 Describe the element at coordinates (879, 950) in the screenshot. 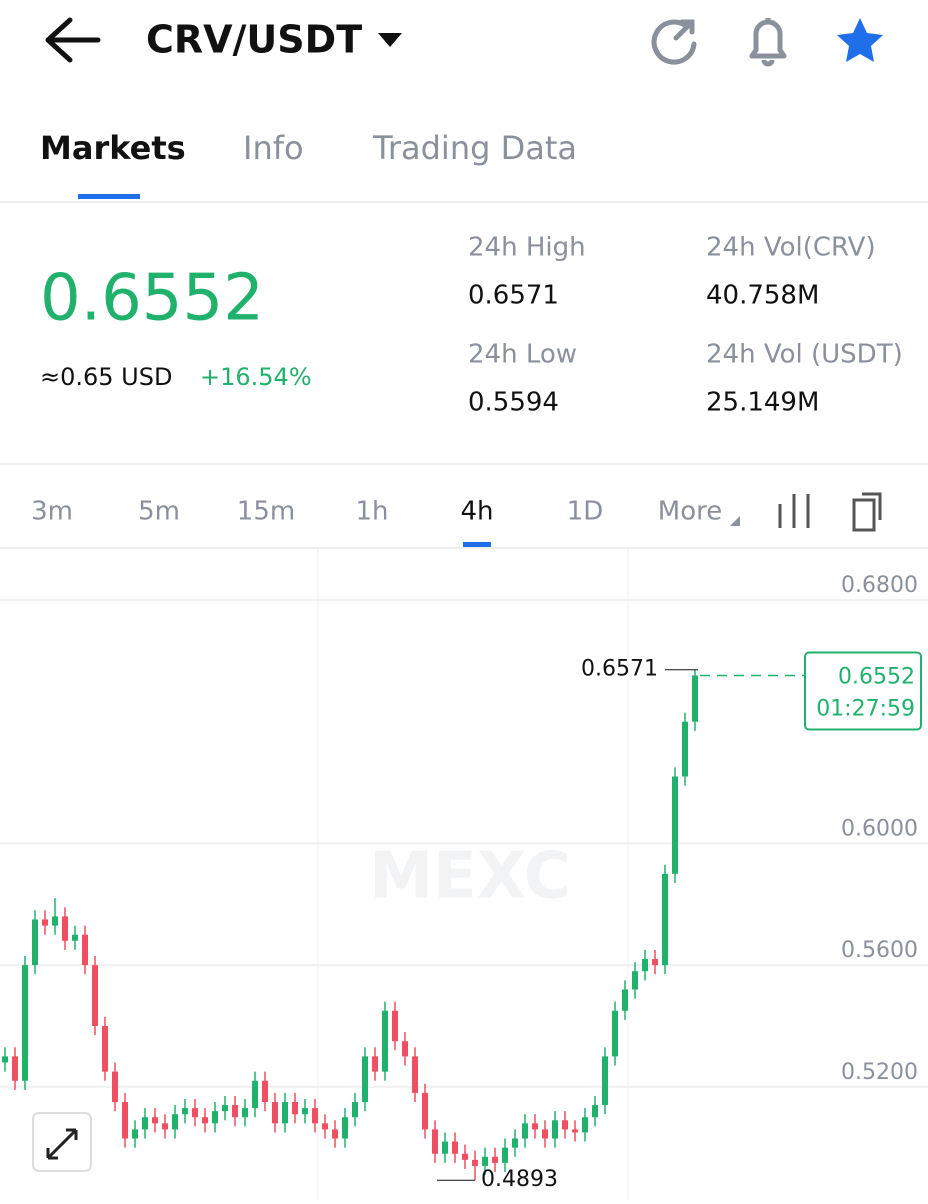

I see `y-tick-label: 0.5600` at that location.